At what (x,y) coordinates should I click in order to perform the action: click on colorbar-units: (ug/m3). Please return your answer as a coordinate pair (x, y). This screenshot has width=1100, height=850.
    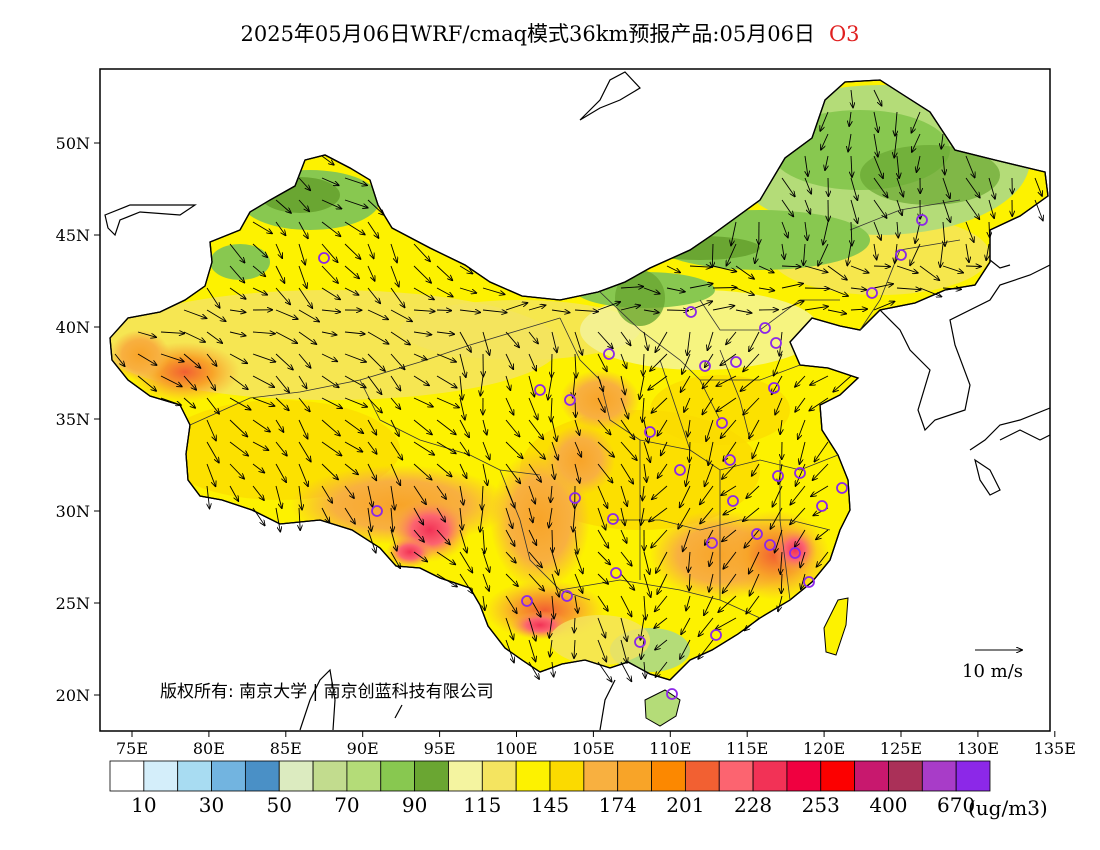
    Looking at the image, I should click on (1008, 808).